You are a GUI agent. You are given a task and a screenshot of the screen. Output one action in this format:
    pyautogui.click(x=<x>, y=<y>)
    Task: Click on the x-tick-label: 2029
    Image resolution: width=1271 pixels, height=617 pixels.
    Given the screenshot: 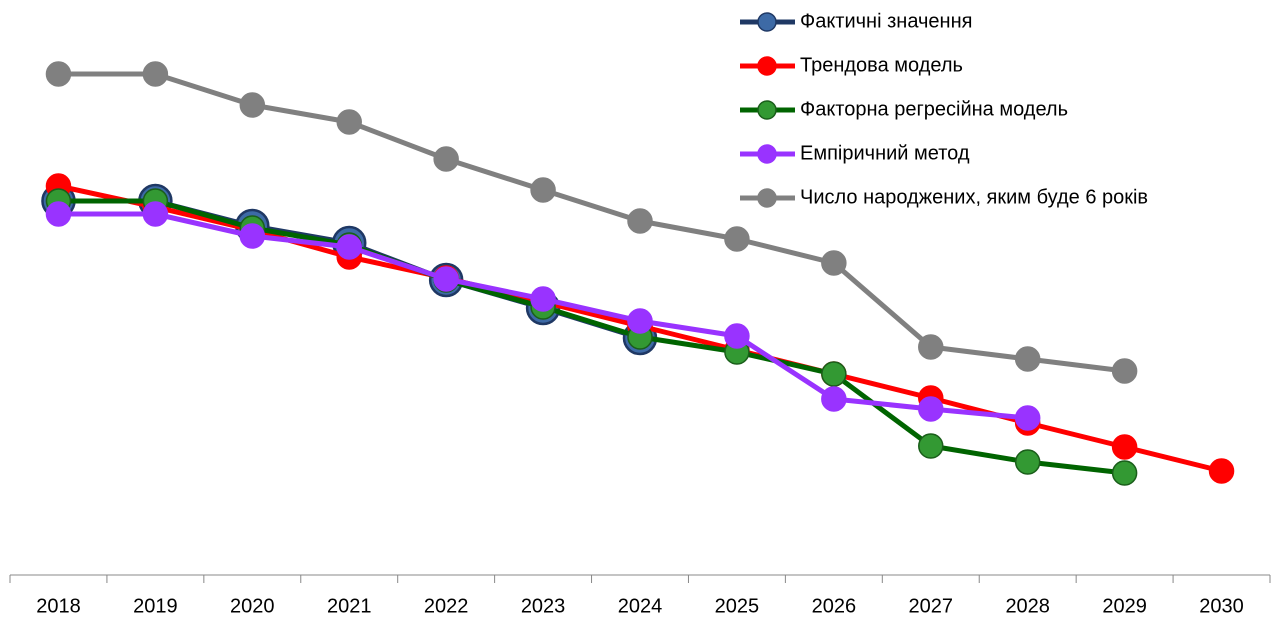 What is the action you would take?
    pyautogui.click(x=1124, y=606)
    